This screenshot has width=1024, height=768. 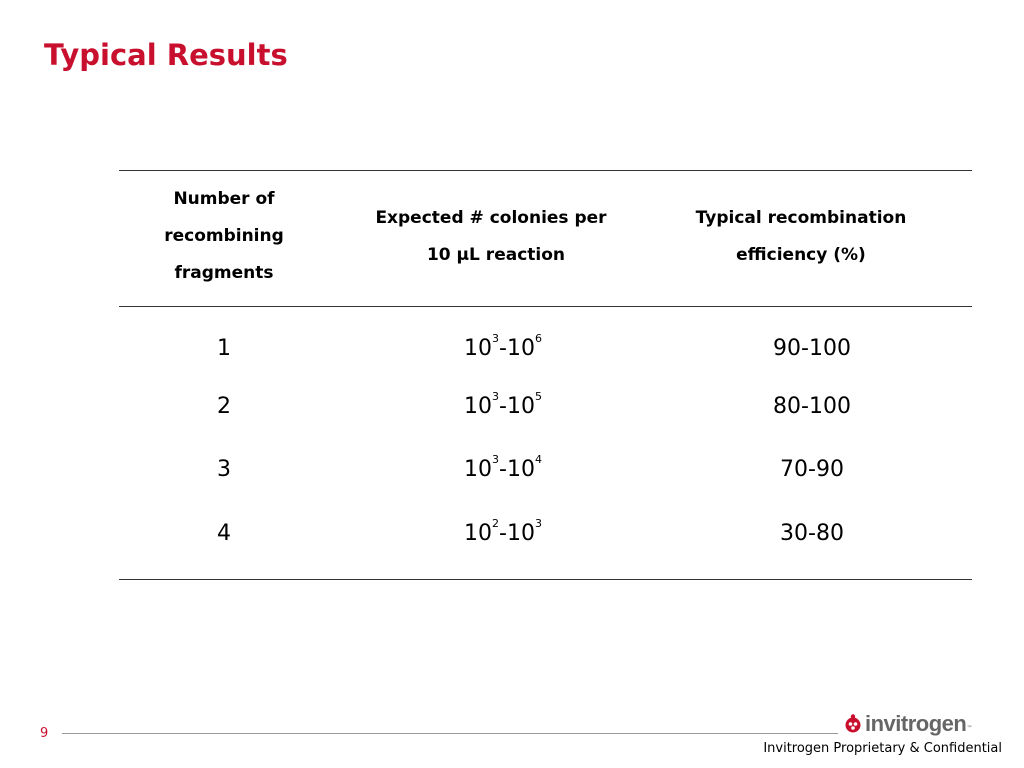 I want to click on header-bottom-rule, so click(x=545, y=306).